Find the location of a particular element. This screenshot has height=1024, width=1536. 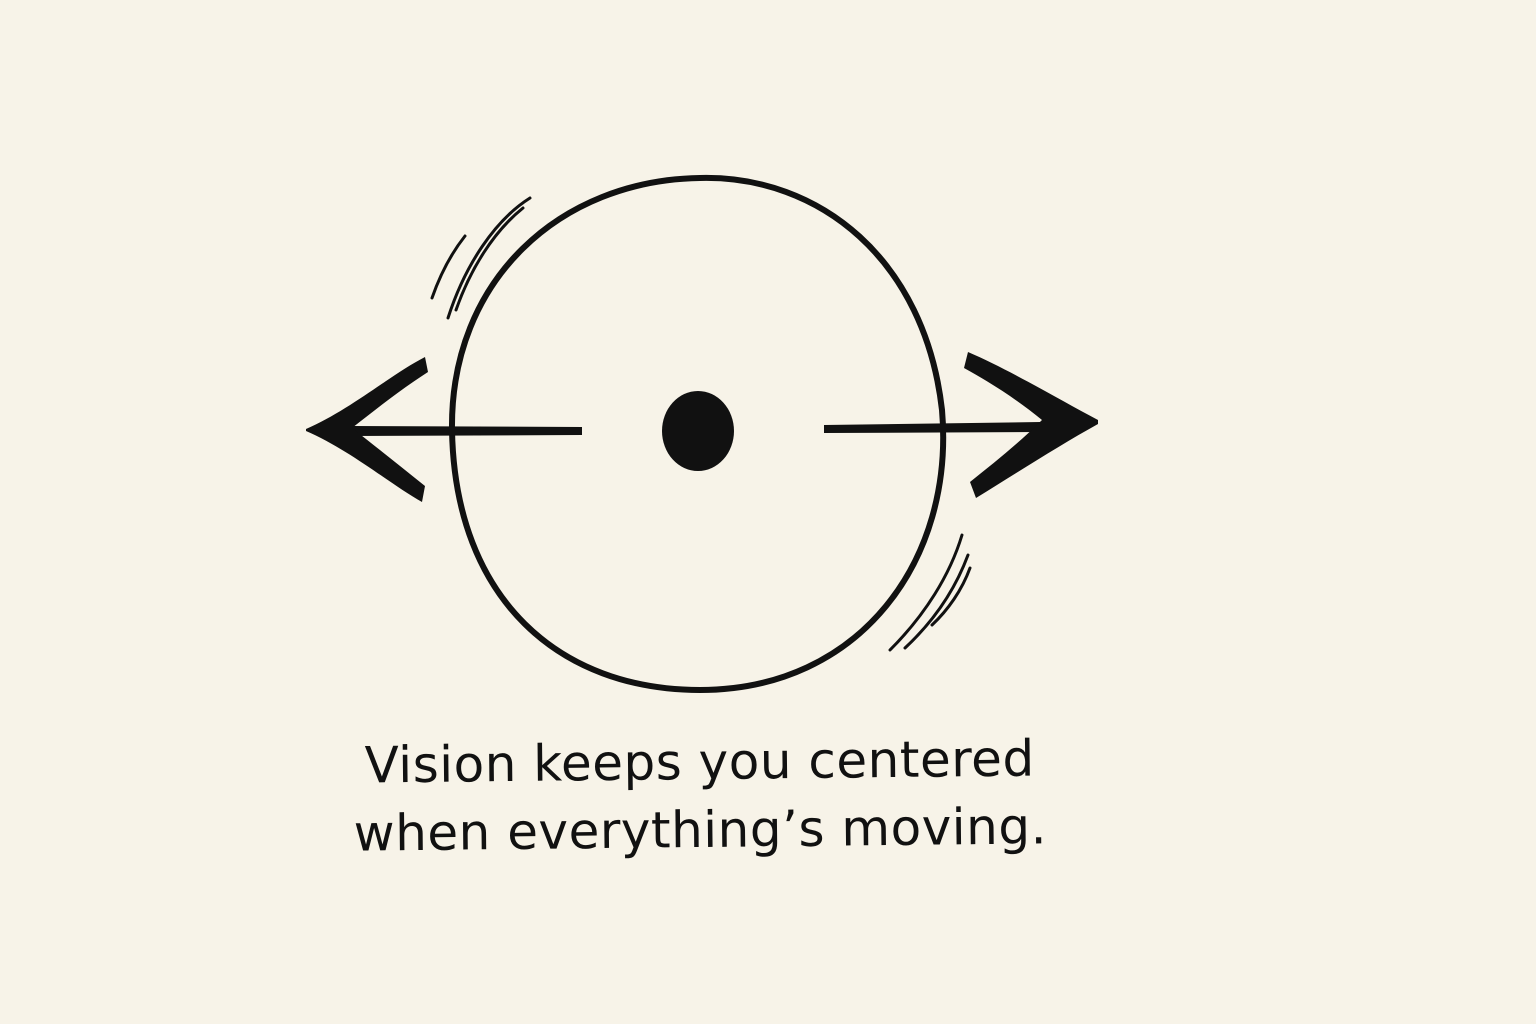

center-dot is located at coordinates (698, 431).